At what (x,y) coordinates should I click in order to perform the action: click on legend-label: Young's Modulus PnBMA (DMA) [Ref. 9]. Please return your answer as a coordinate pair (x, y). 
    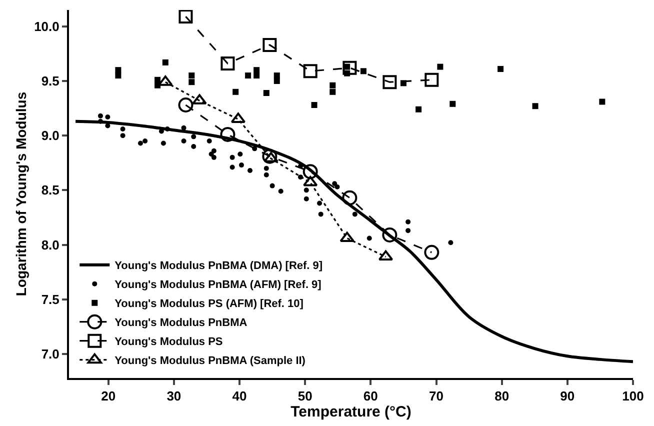
    Looking at the image, I should click on (218, 266).